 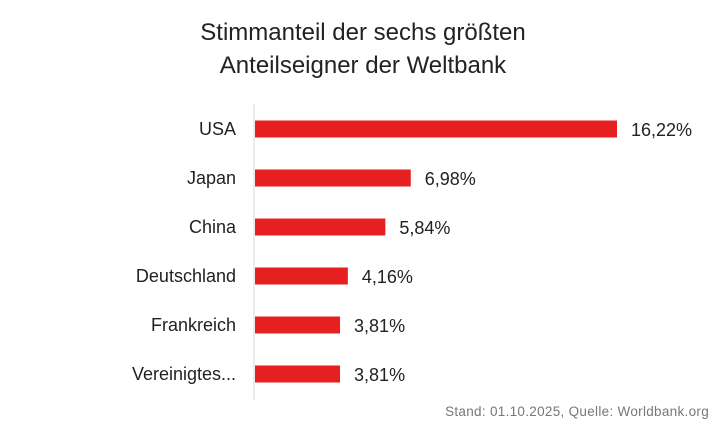 What do you see at coordinates (193, 325) in the screenshot?
I see `category-label: Frankreich` at bounding box center [193, 325].